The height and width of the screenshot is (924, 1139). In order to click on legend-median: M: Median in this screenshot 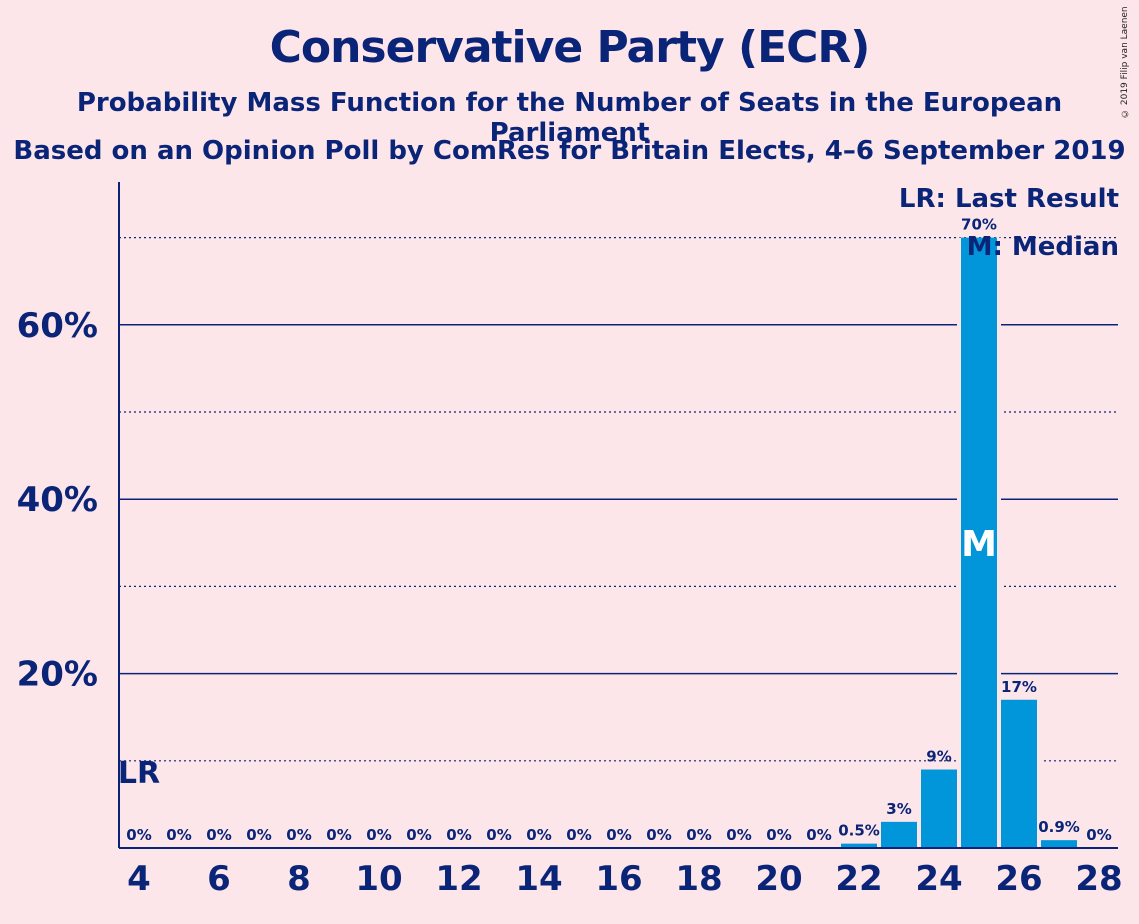, I will do `click(1042, 247)`.